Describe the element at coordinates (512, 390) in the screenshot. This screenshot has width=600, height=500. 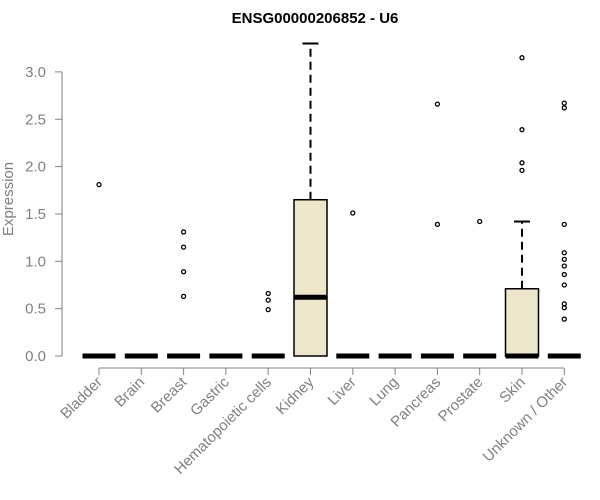
I see `x-tick-label: Skin` at that location.